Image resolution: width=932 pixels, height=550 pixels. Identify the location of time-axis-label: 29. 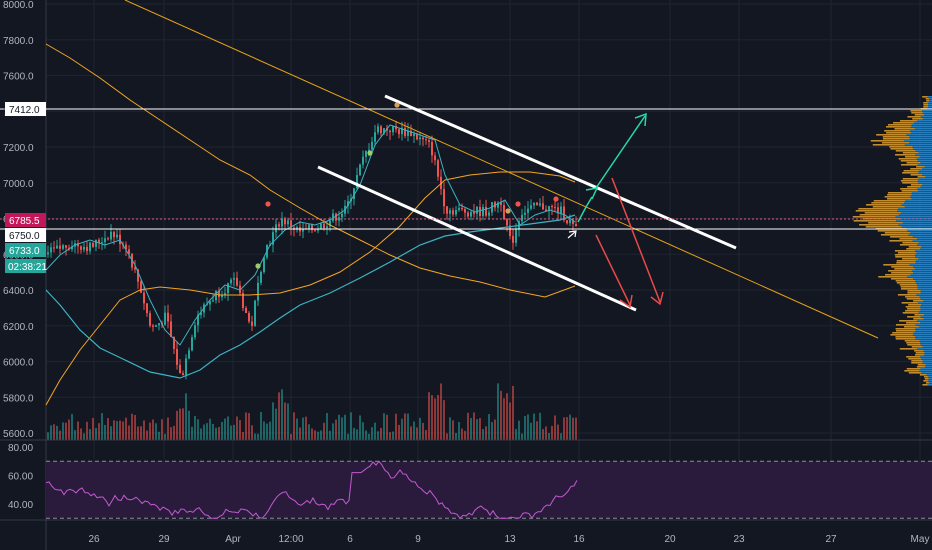
(164, 539).